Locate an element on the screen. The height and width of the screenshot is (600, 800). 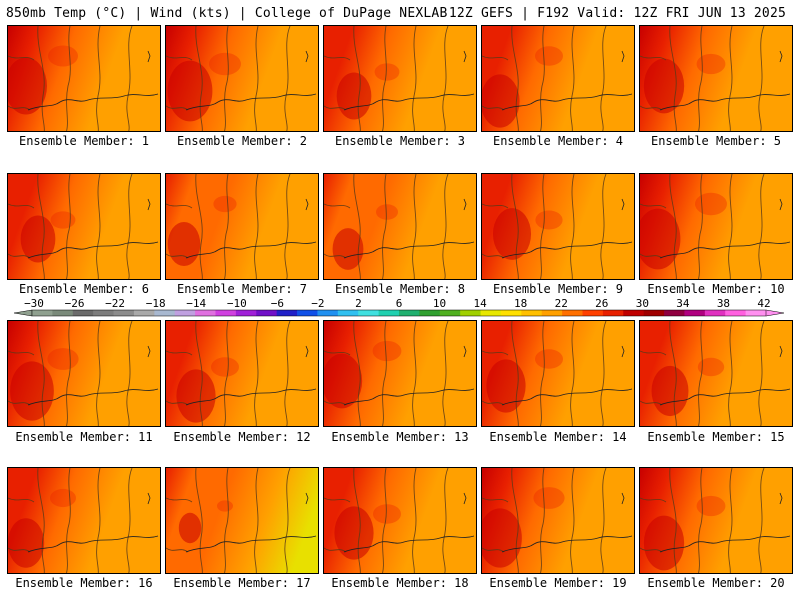
member-label: Ensemble Member: 19 is located at coordinates (558, 583).